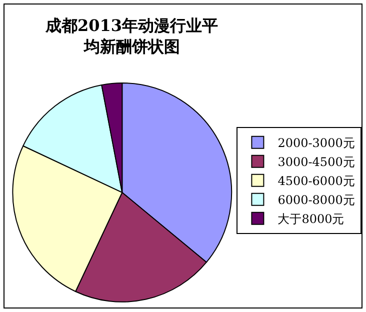 The width and height of the screenshot is (366, 312). I want to click on chart-title: 成都2013年动漫行业平均新酬饼状图, so click(131, 36).